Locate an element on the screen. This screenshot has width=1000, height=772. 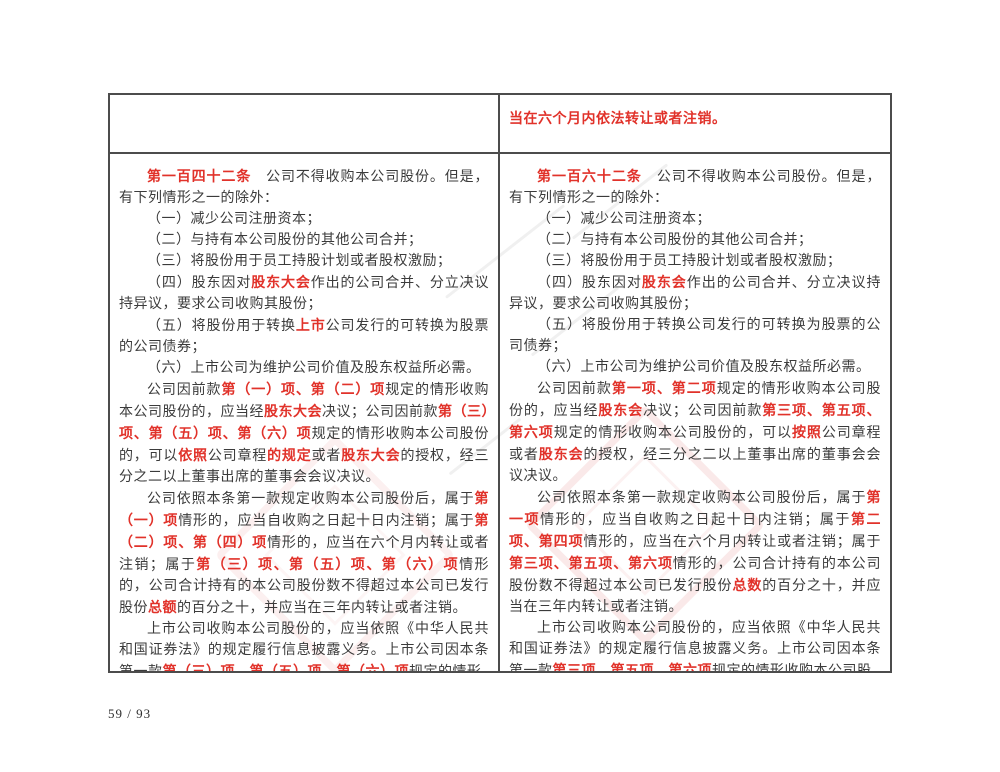
body-text: 规定的情形 is located at coordinates (445, 668).